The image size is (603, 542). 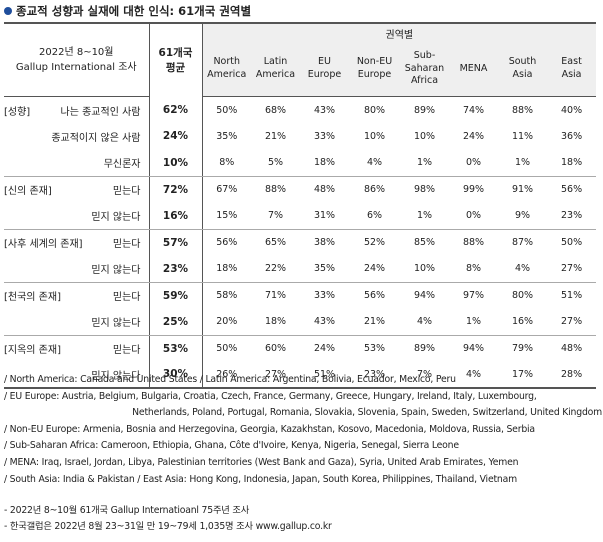 I want to click on table-corner: 2022년 8~10월 Gallup International 조사, so click(x=76, y=59).